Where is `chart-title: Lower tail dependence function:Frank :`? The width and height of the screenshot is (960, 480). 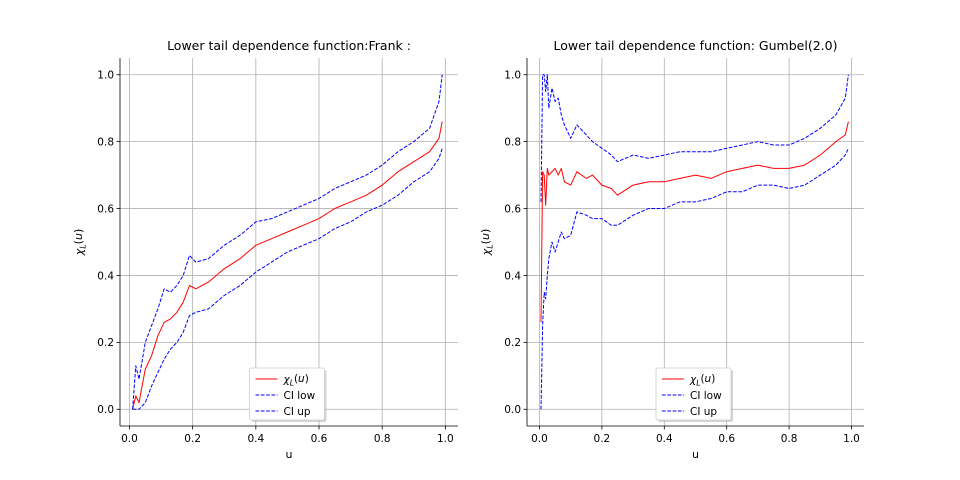
chart-title: Lower tail dependence function:Frank : is located at coordinates (289, 45).